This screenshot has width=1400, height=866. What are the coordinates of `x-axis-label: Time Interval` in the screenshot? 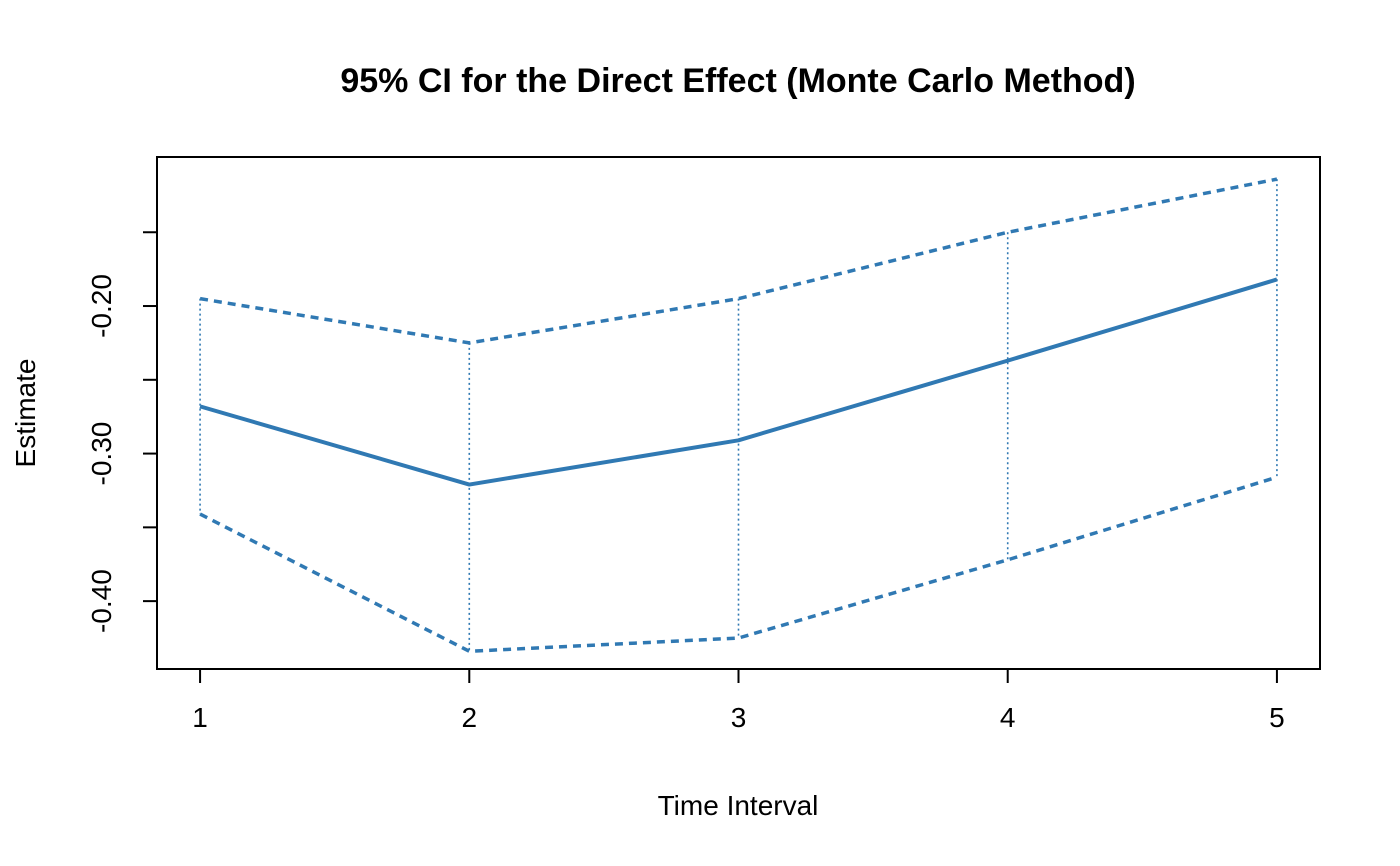 It's located at (738, 805).